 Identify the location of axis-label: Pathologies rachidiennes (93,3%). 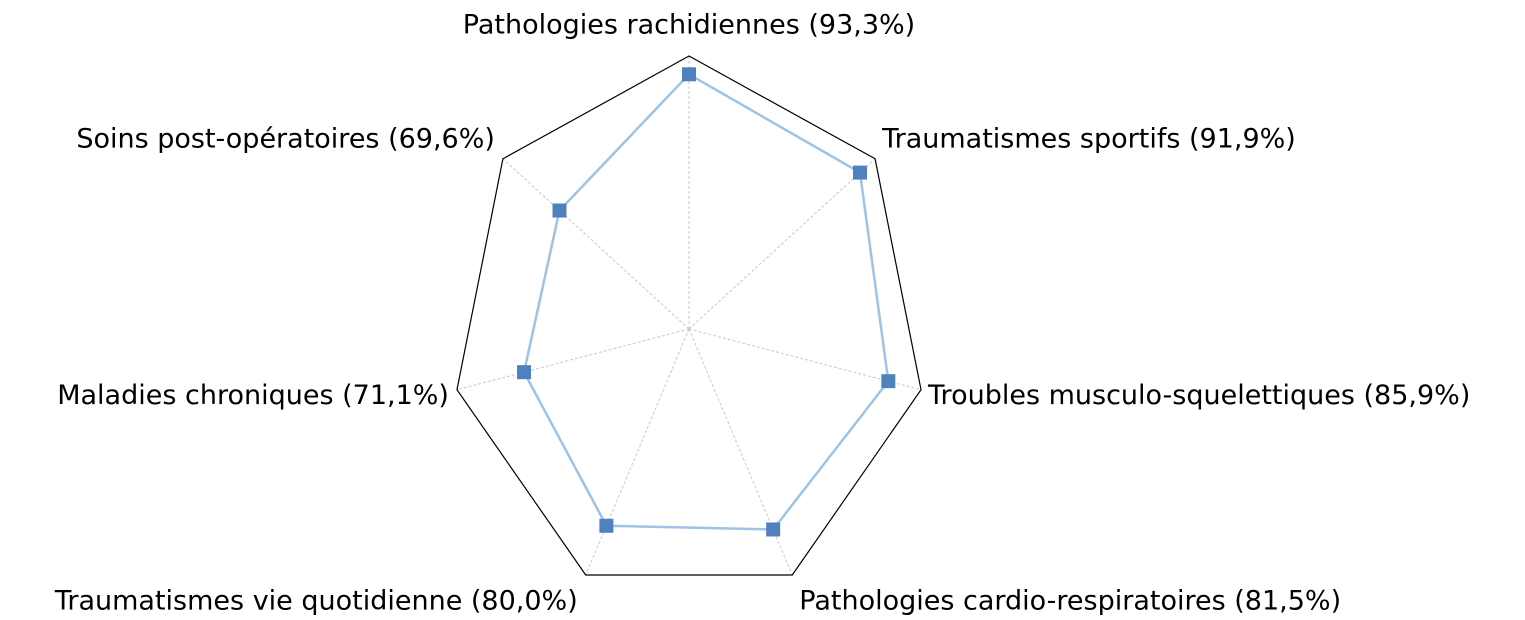
(689, 25).